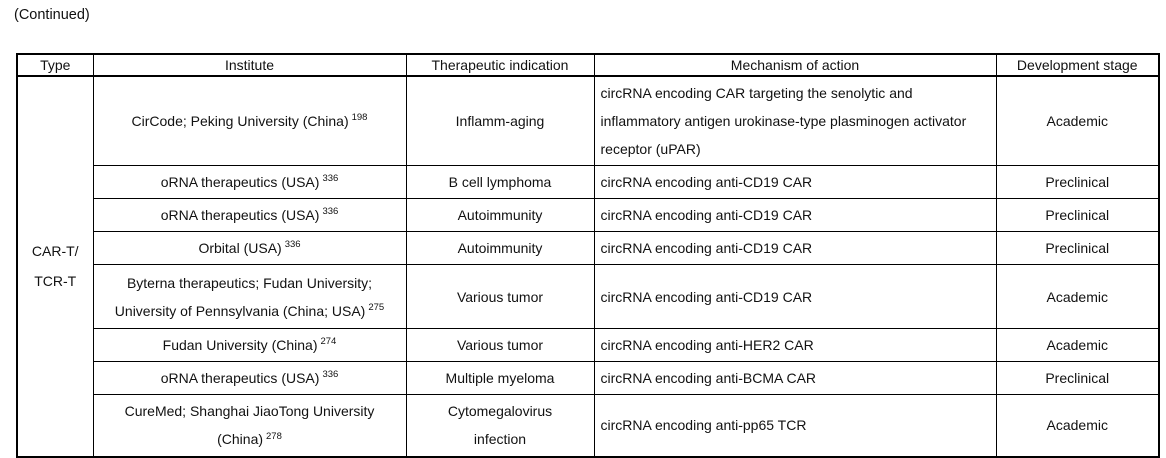  I want to click on institute-cell: Orbital (USA) 336, so click(249, 248).